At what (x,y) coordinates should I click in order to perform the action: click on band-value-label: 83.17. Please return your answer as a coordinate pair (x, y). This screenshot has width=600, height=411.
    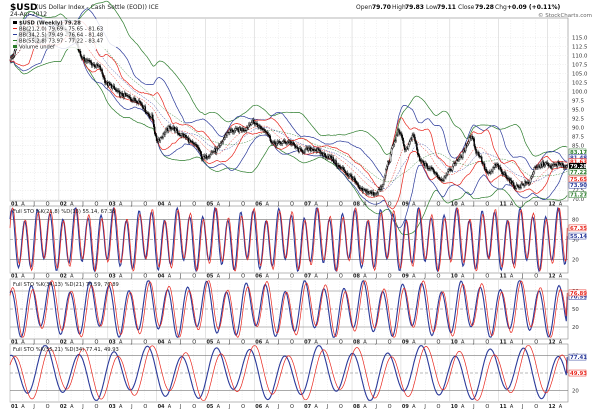
    Looking at the image, I should click on (578, 153).